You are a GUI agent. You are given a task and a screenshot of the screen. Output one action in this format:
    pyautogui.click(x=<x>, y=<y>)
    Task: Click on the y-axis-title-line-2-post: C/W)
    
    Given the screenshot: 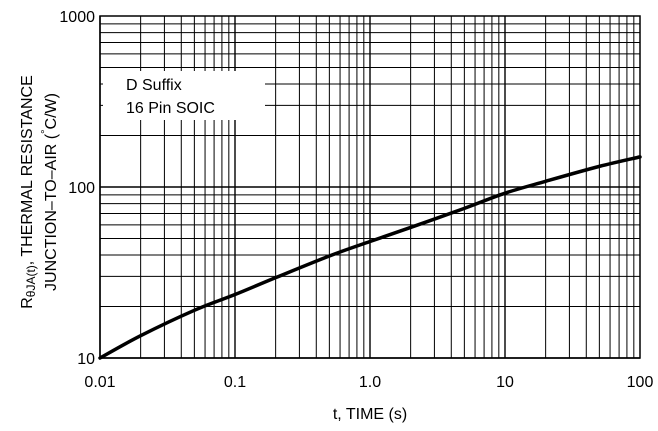 What is the action you would take?
    pyautogui.click(x=51, y=111)
    